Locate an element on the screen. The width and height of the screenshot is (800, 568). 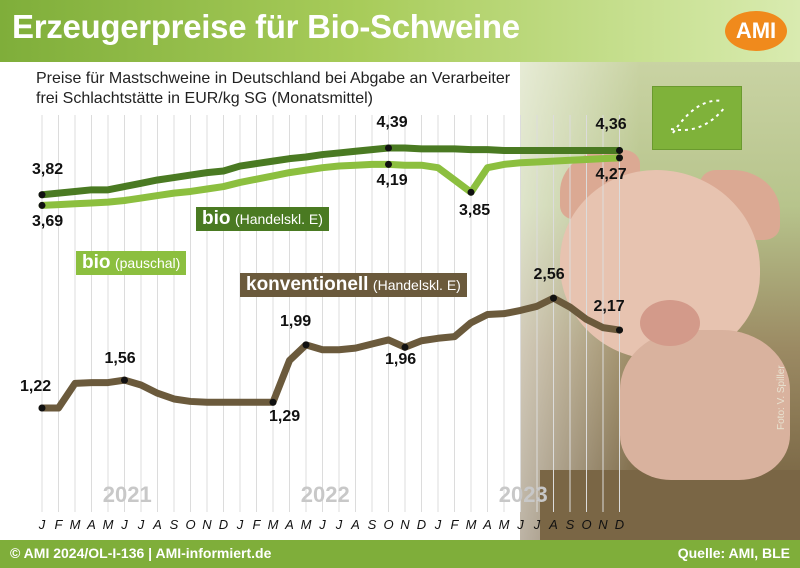
photo-credit: Foto: V. Spiller is located at coordinates (781, 397).